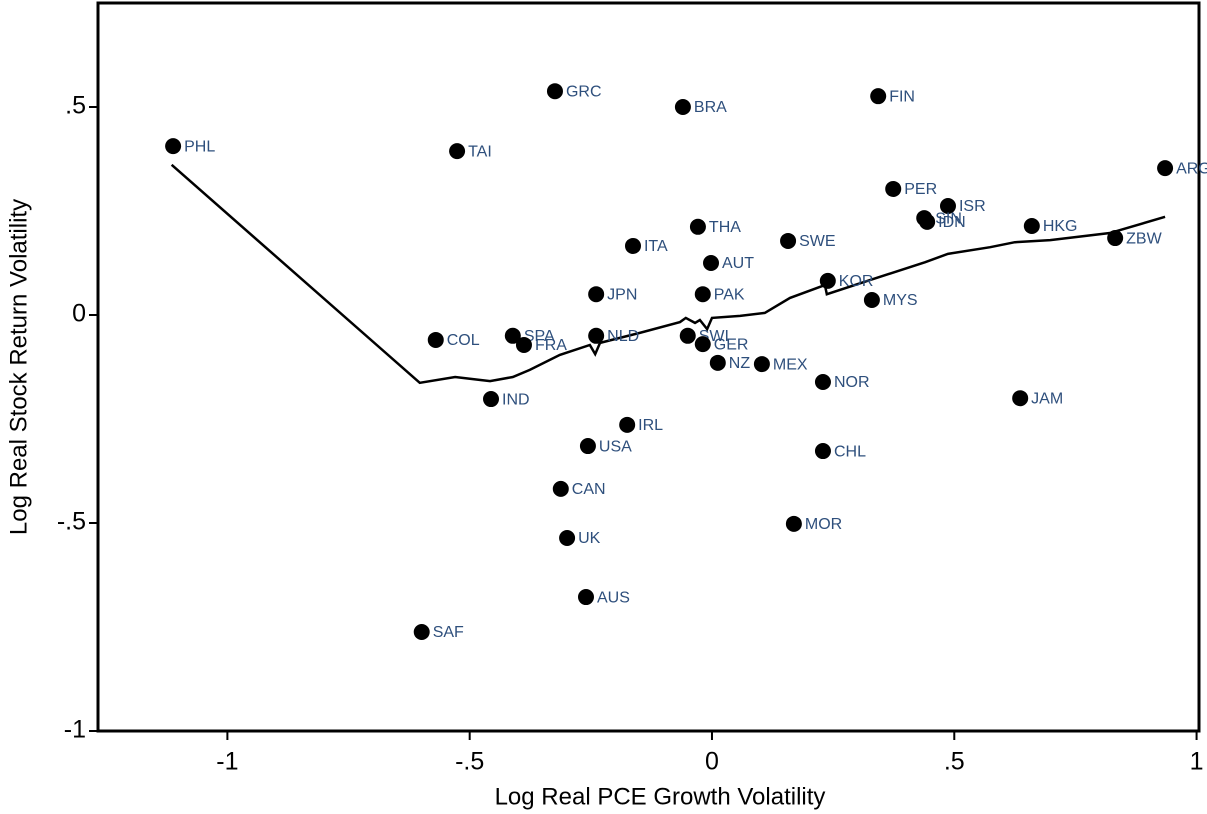 The height and width of the screenshot is (814, 1207). Describe the element at coordinates (71, 522) in the screenshot. I see `y-tick-label: -.5` at that location.